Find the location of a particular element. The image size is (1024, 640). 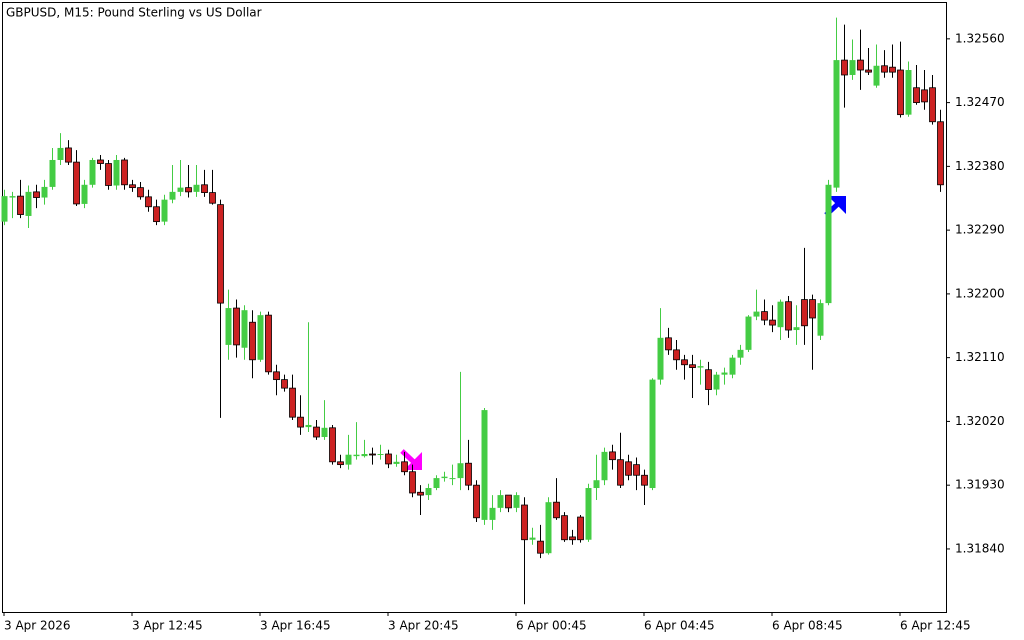

x-tick-label: 6 Apr 08:45 is located at coordinates (807, 626).